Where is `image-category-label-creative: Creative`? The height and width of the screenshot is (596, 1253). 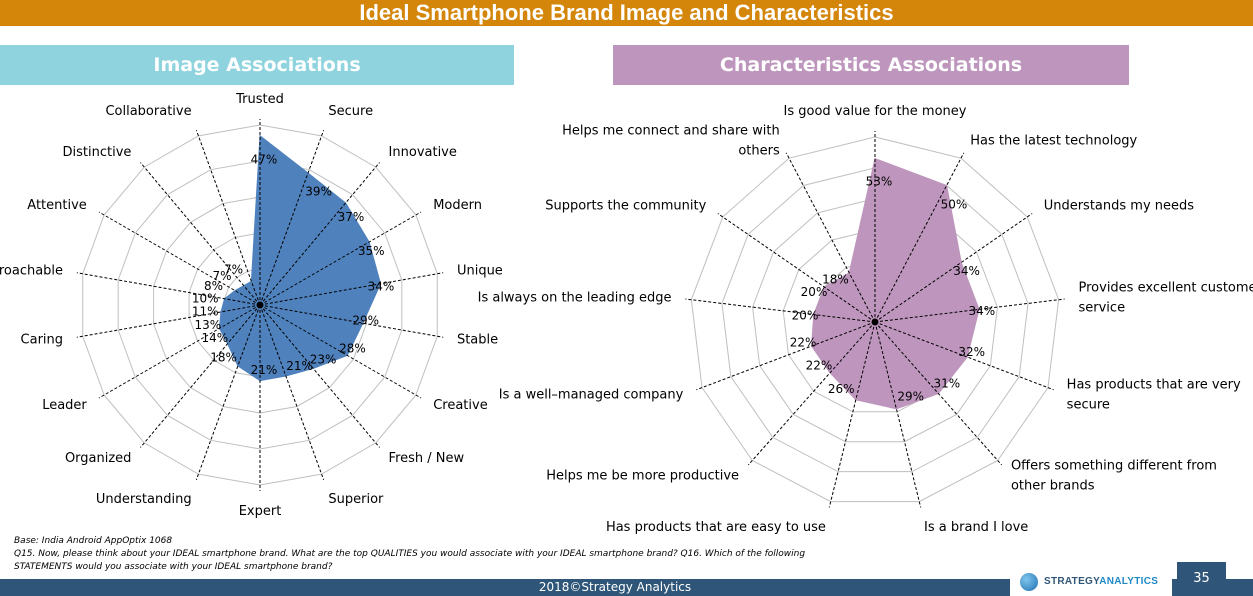 image-category-label-creative: Creative is located at coordinates (460, 405).